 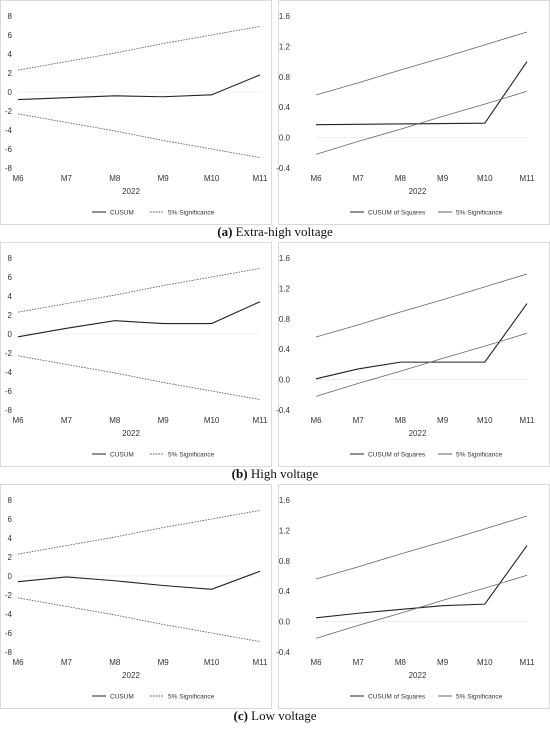 What do you see at coordinates (9, 130) in the screenshot?
I see `y-tick-label: -4` at bounding box center [9, 130].